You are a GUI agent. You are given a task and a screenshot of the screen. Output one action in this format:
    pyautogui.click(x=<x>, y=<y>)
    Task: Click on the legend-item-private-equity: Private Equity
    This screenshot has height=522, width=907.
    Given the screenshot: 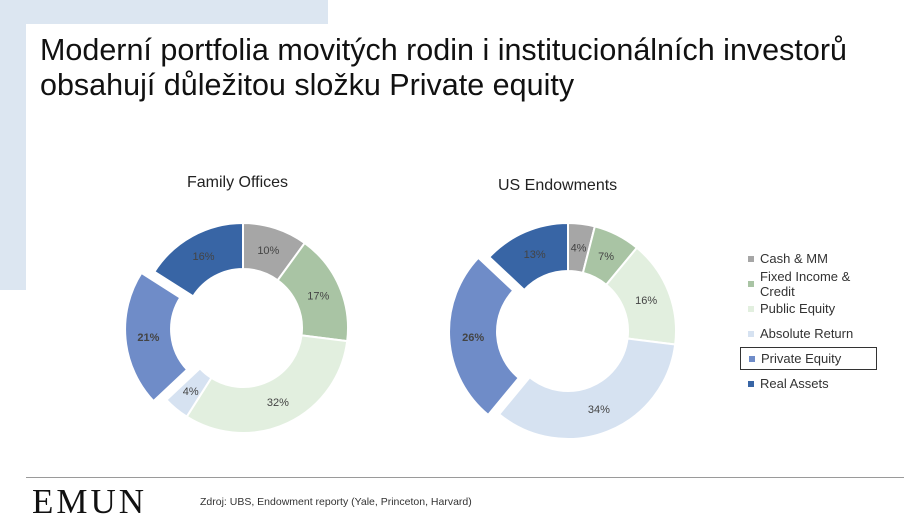 What is the action you would take?
    pyautogui.click(x=808, y=358)
    